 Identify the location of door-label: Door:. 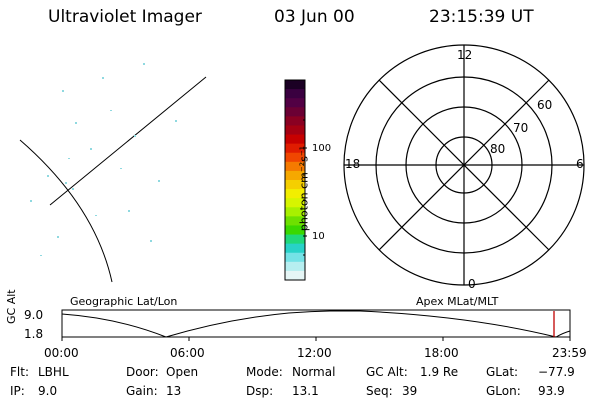
(142, 372).